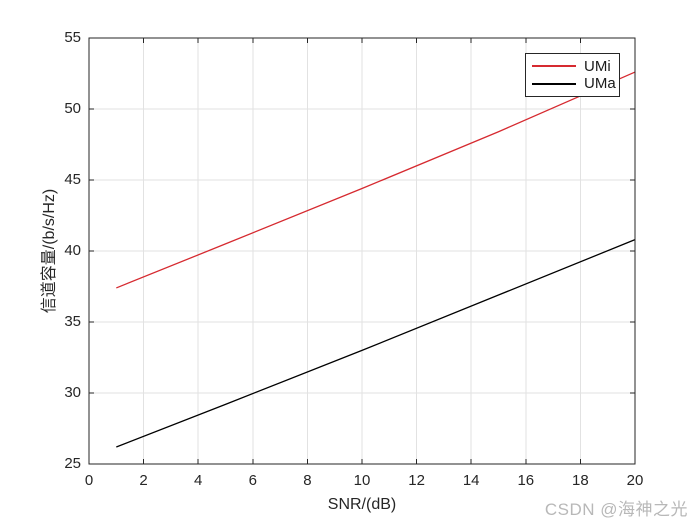  What do you see at coordinates (49, 251) in the screenshot?
I see `y-axis-label: 信道容量/(b/s/Hz)` at bounding box center [49, 251].